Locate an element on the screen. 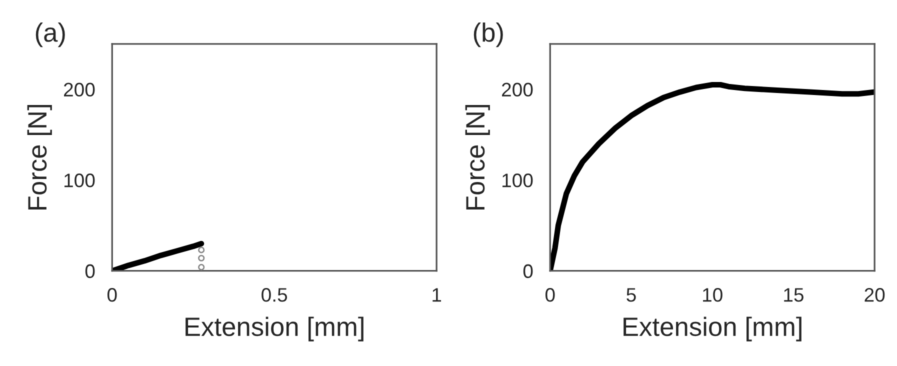 This screenshot has width=897, height=366. x-tick-label: 1 is located at coordinates (437, 295).